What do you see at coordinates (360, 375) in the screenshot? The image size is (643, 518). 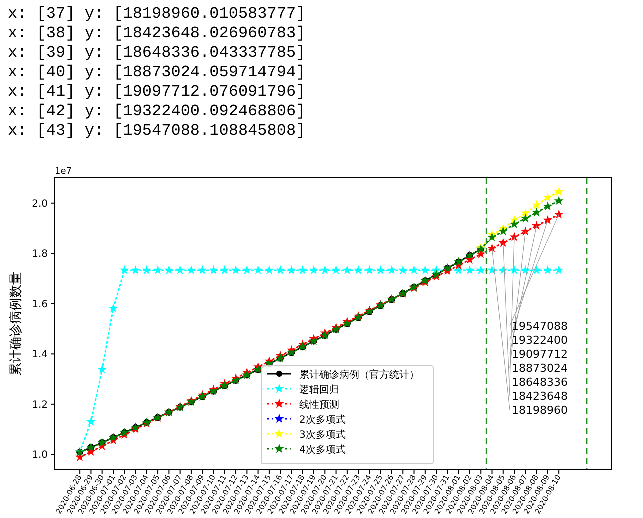 I see `legend-label: 累计确诊病例（官方统计）` at bounding box center [360, 375].